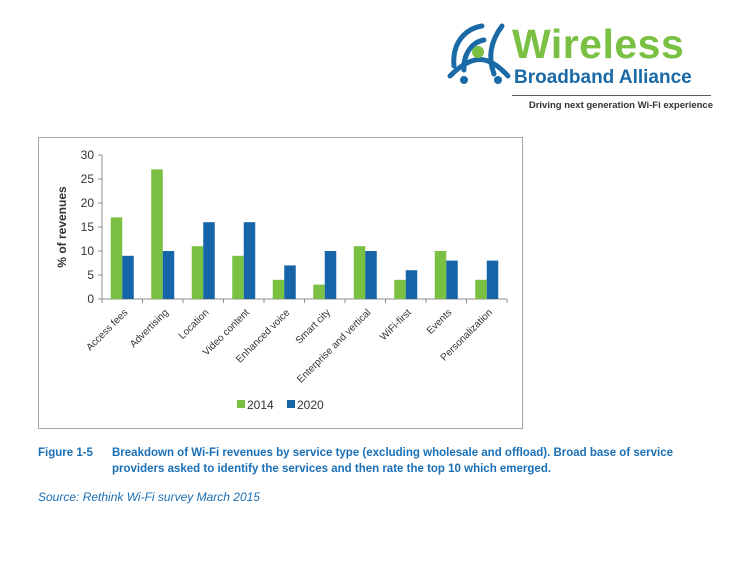 This screenshot has width=742, height=581. I want to click on x-tick-label: WiFi-first, so click(396, 325).